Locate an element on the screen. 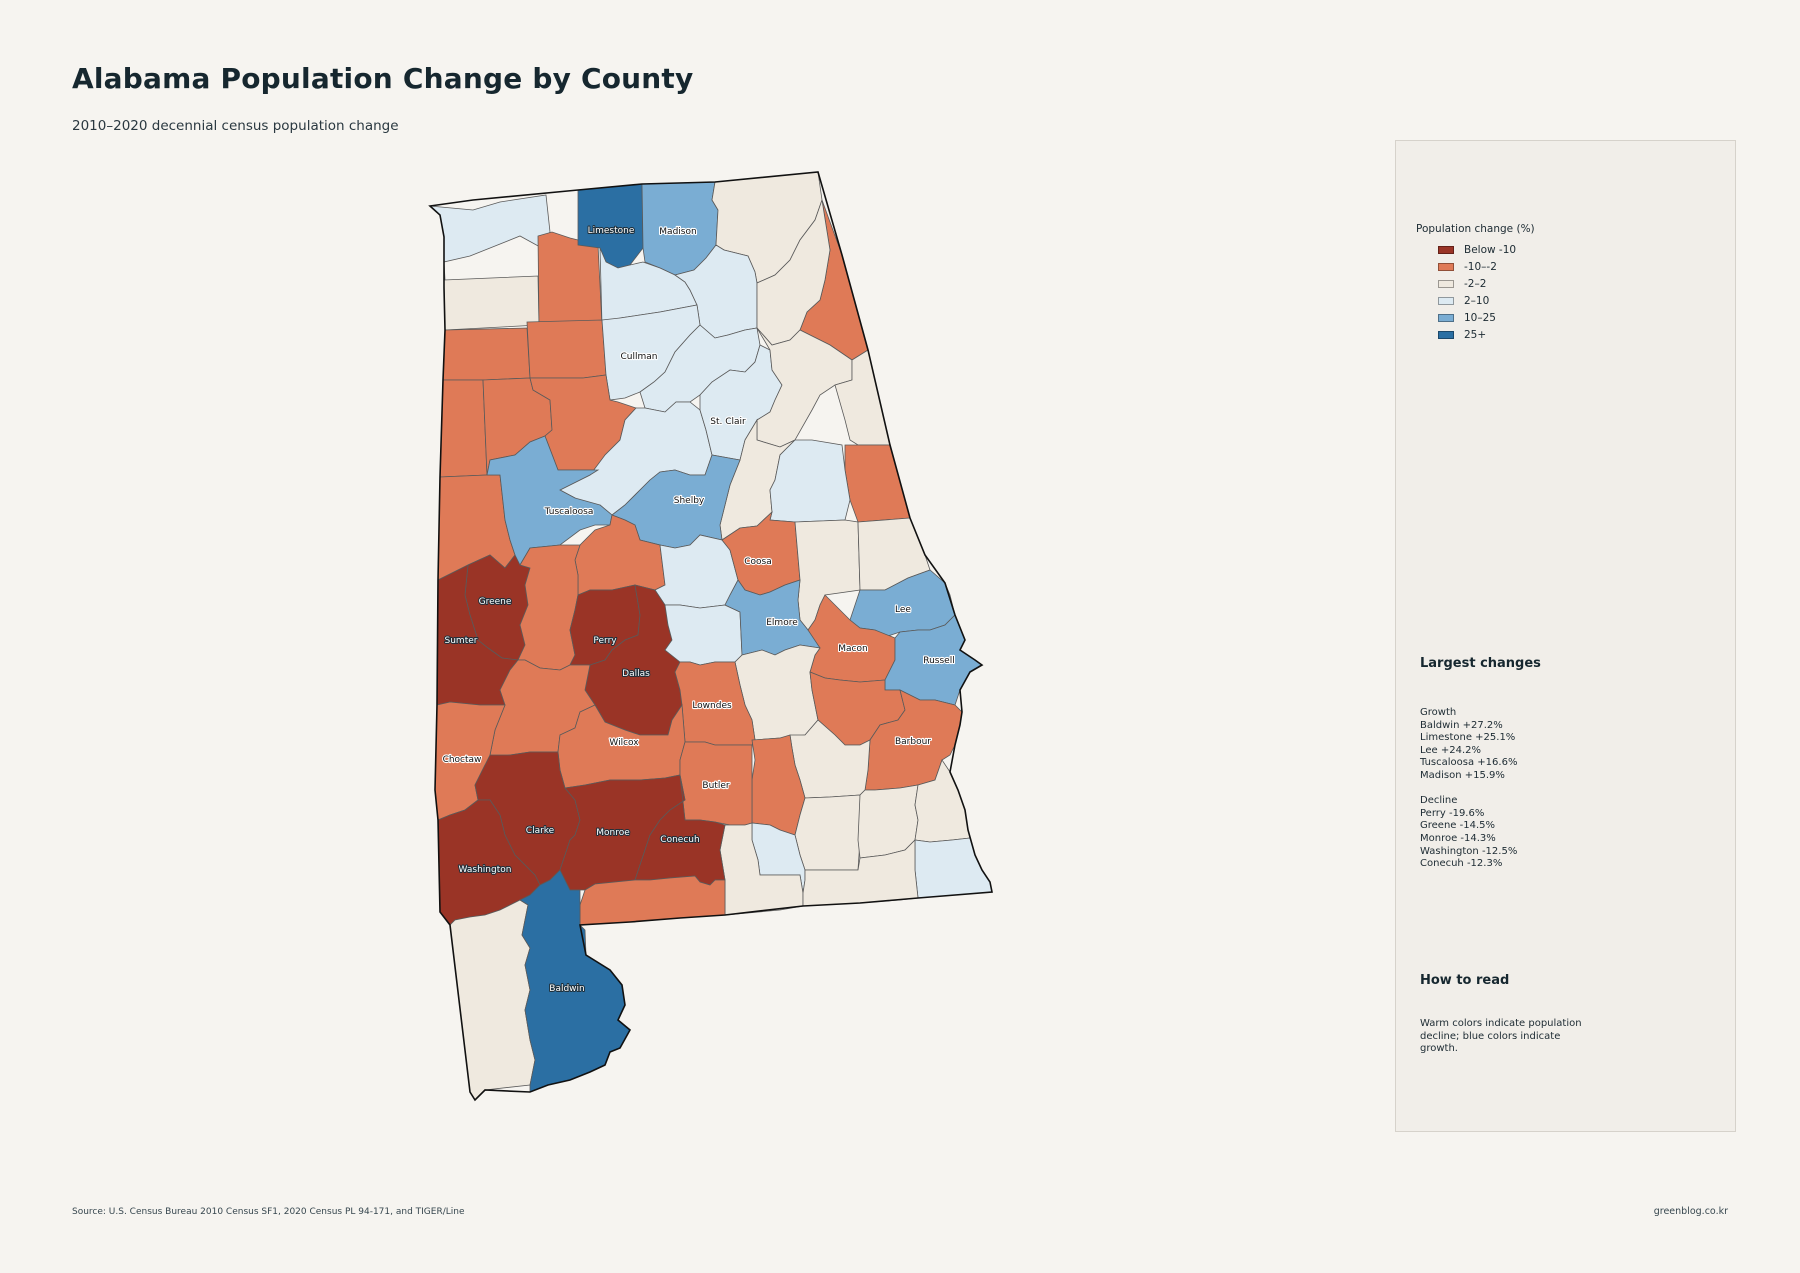  label-greene: Greene is located at coordinates (495, 602).